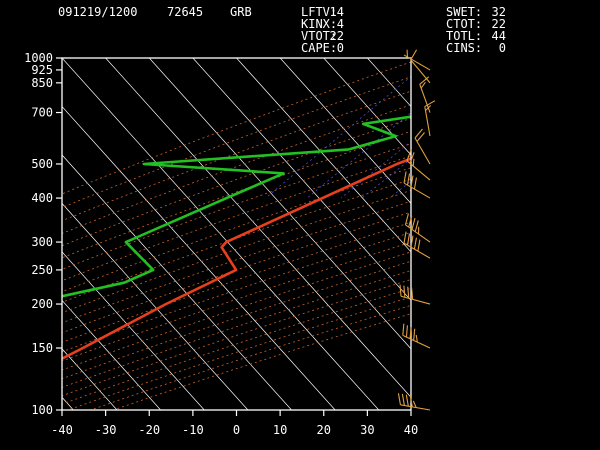 The width and height of the screenshot is (600, 450). Describe the element at coordinates (411, 430) in the screenshot. I see `temperature-tick-label: 40` at that location.